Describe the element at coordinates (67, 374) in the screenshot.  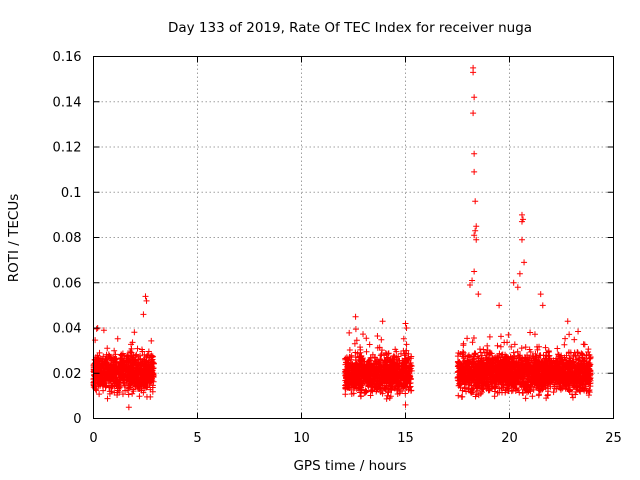
I see `y-tick-label: 0.02` at that location.